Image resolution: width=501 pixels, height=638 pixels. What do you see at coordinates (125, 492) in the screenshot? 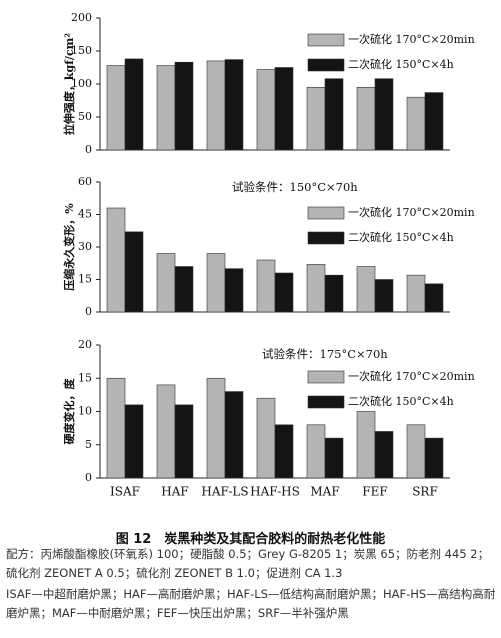
I see `x-tick-label: ISAF` at bounding box center [125, 492].